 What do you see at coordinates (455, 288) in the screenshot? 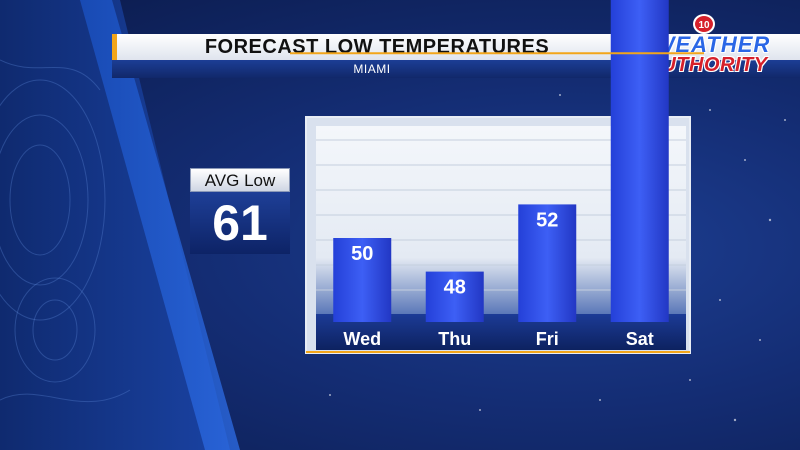
I see `bar-value-label: 48` at bounding box center [455, 288].